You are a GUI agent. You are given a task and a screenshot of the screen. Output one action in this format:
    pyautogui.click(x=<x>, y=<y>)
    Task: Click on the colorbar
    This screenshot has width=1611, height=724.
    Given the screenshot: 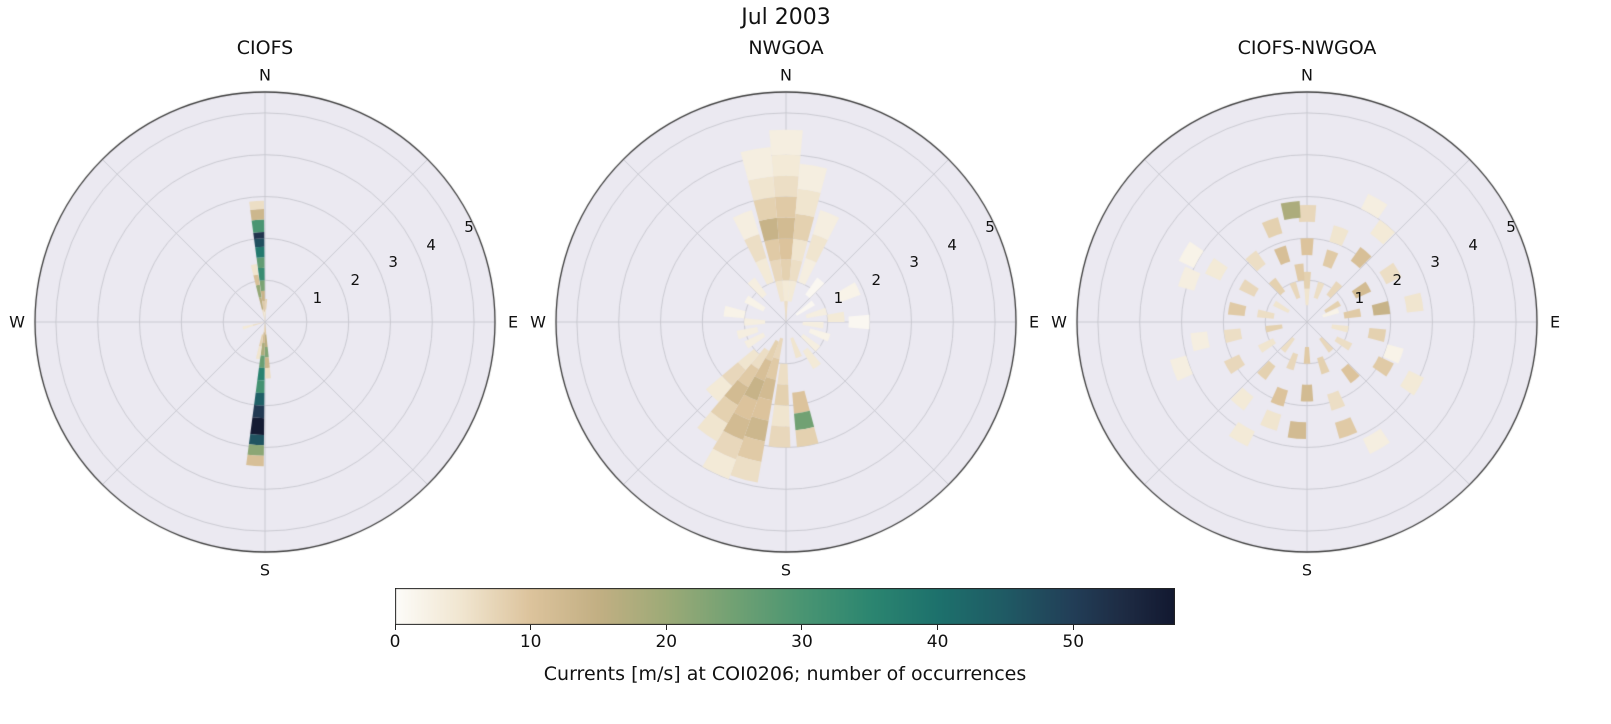 What is the action you would take?
    pyautogui.click(x=785, y=606)
    